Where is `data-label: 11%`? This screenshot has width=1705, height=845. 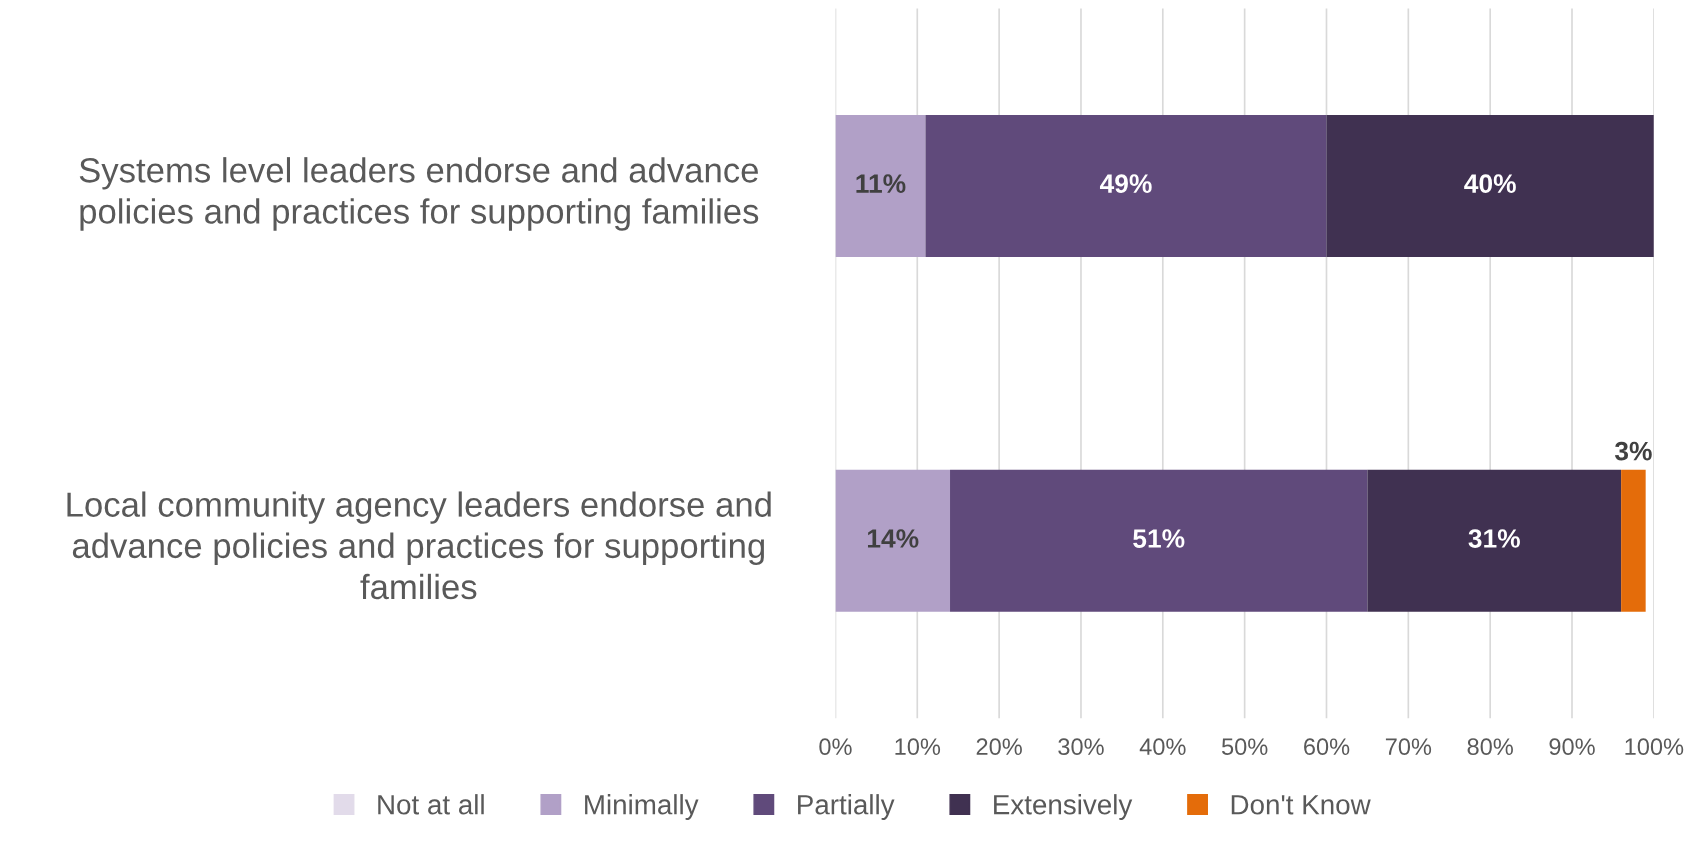 data-label: 11% is located at coordinates (881, 183).